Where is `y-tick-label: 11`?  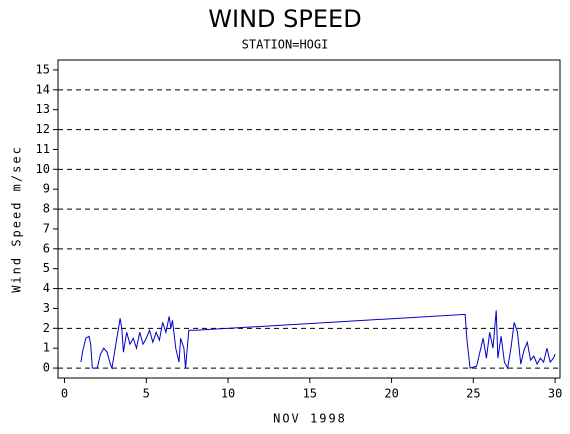 y-tick-label: 11 is located at coordinates (43, 149).